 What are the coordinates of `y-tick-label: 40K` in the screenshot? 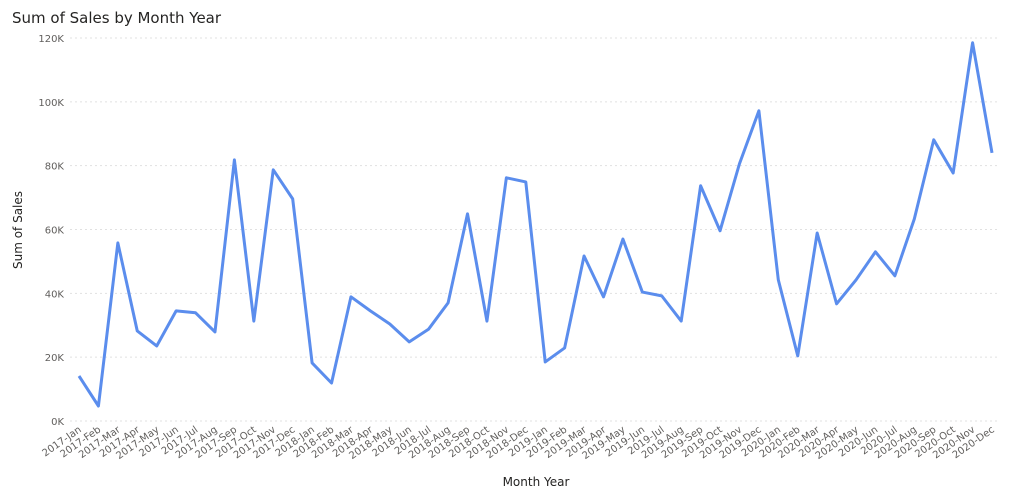 It's located at (55, 294).